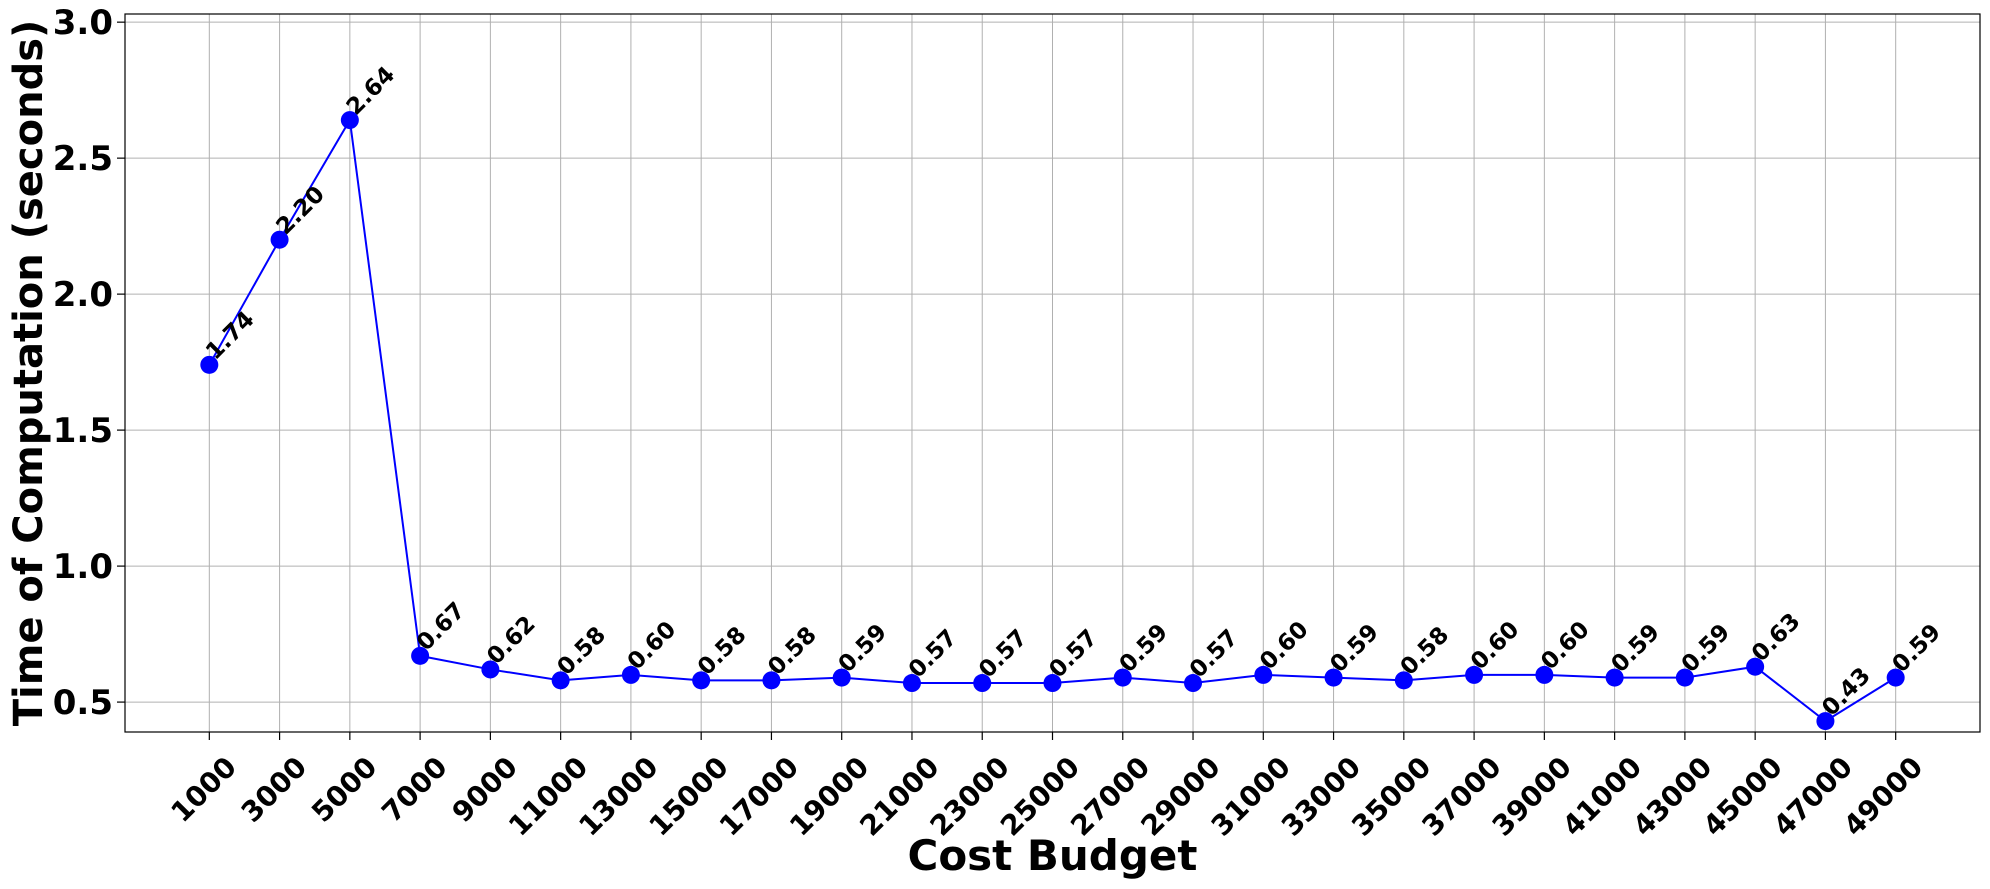 The width and height of the screenshot is (1990, 889). I want to click on y-tick-label: 1.0, so click(83, 567).